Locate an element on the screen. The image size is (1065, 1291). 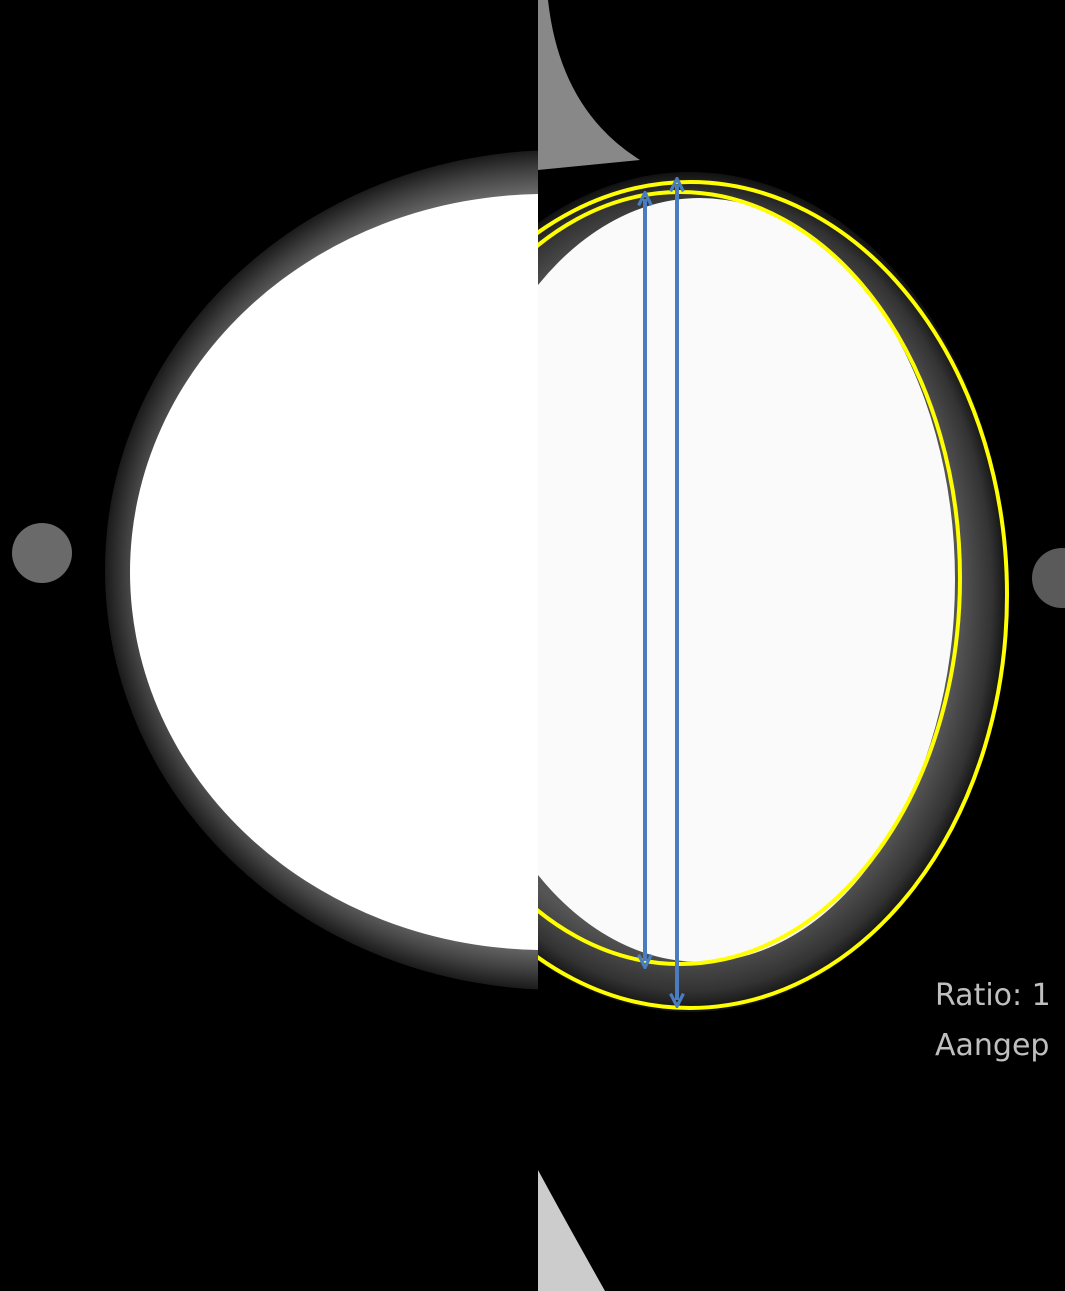
bottom-spike is located at coordinates (571, 1230).